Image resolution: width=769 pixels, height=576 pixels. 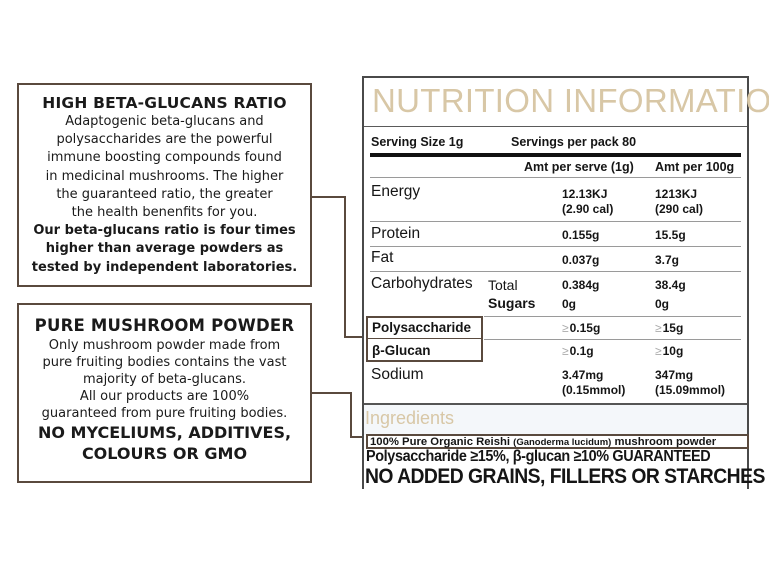 I want to click on divider-thick, so click(x=555, y=155).